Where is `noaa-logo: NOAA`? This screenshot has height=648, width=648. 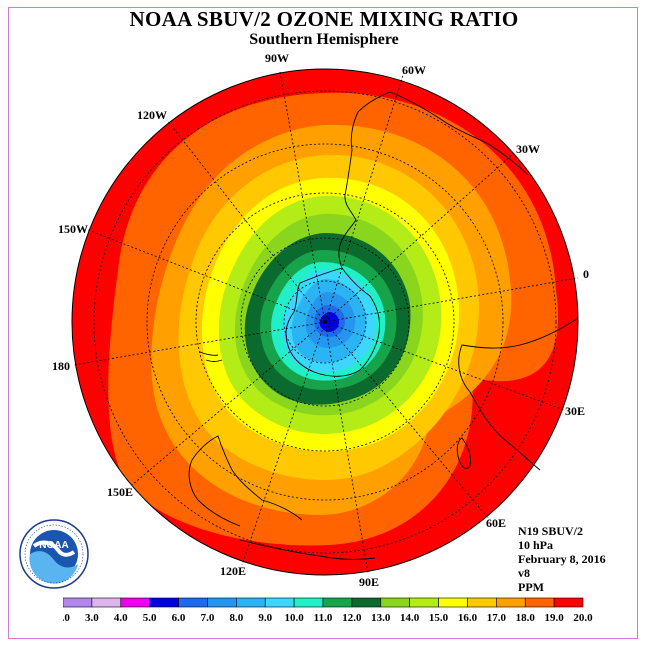 noaa-logo: NOAA is located at coordinates (54, 554).